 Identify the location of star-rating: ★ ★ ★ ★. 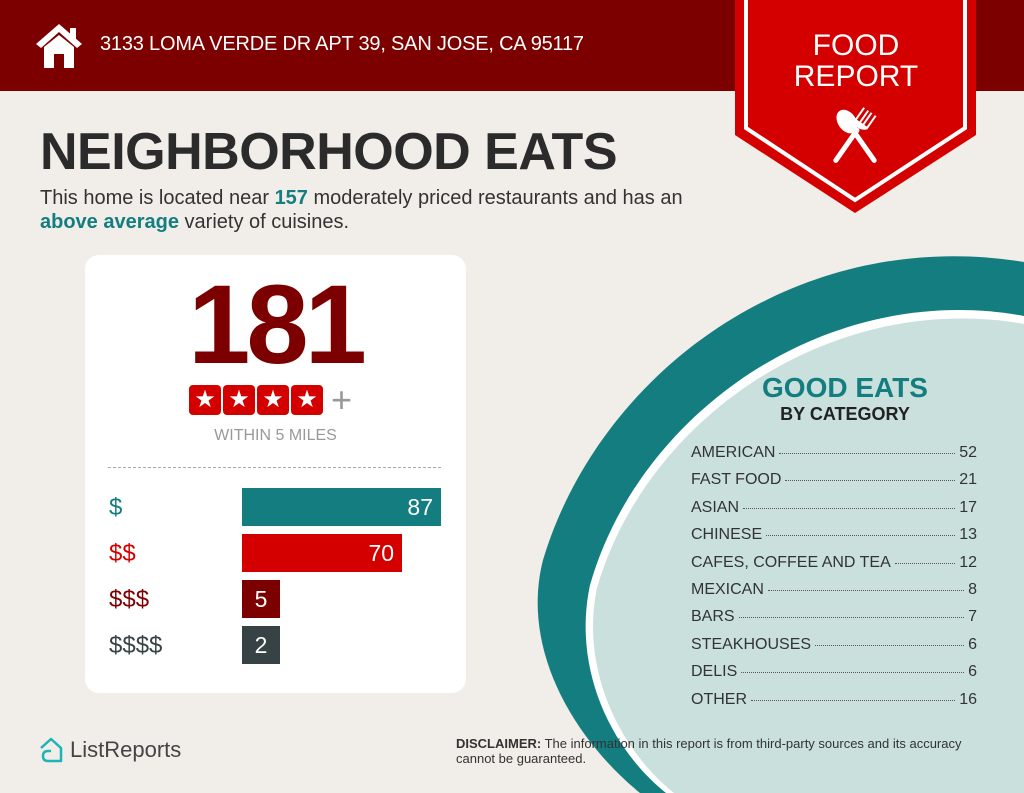
(256, 400).